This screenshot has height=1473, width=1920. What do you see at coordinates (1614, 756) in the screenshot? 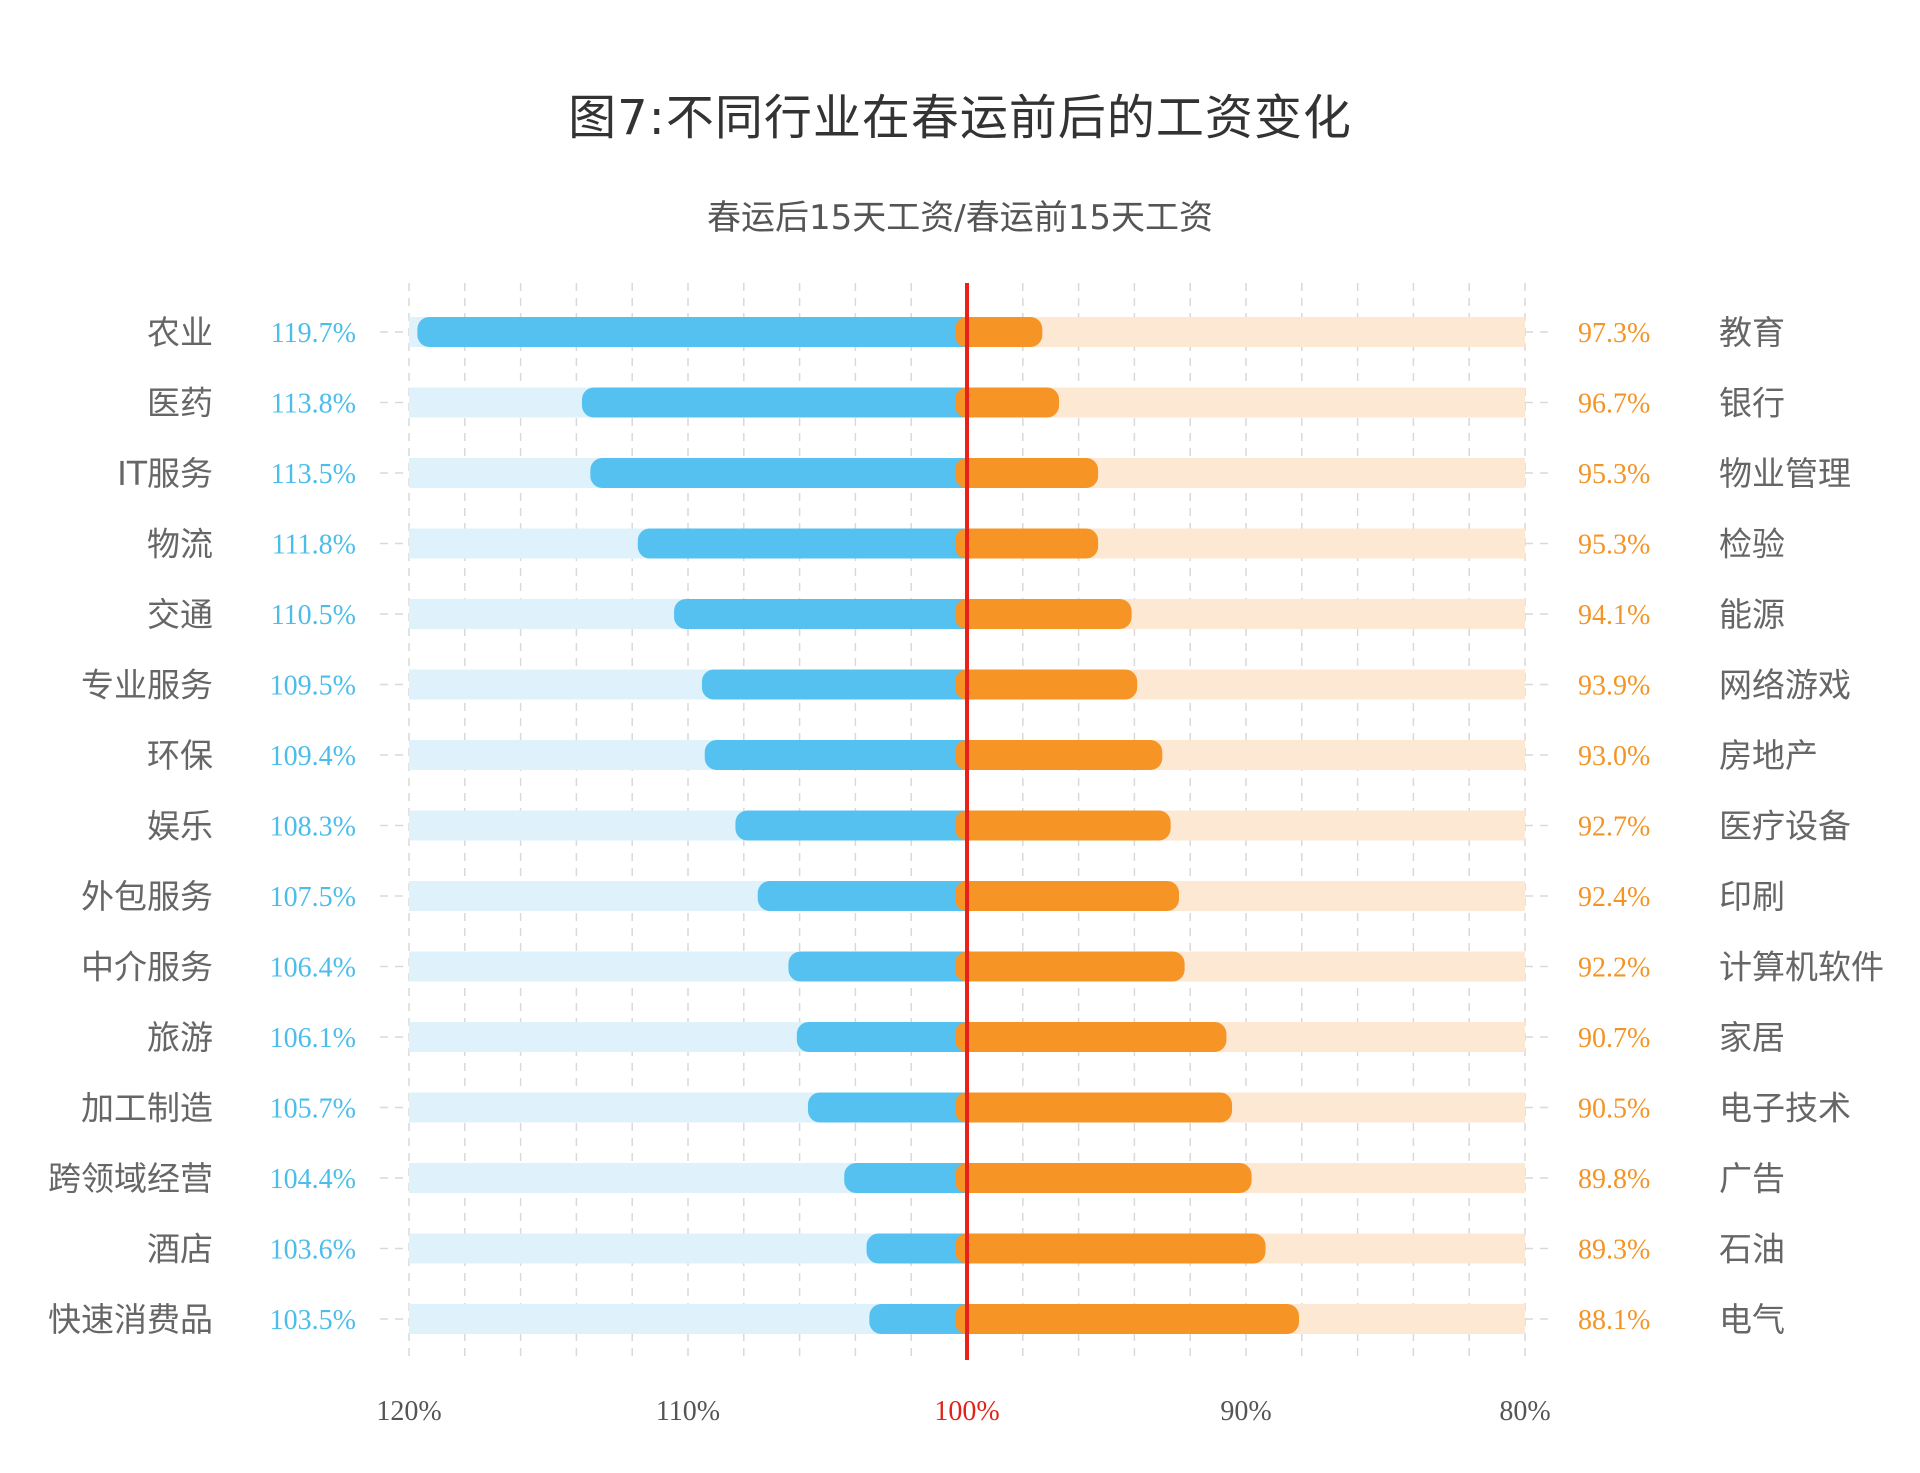
I see `right-value-label: 93.0%` at bounding box center [1614, 756].